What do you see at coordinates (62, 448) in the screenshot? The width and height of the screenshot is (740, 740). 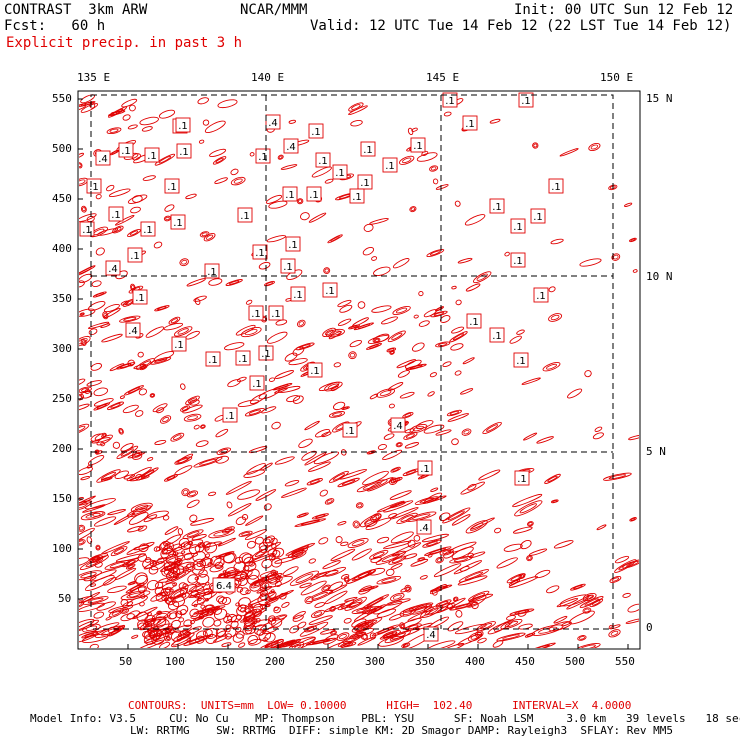 I see `y-tick-label: 200` at bounding box center [62, 448].